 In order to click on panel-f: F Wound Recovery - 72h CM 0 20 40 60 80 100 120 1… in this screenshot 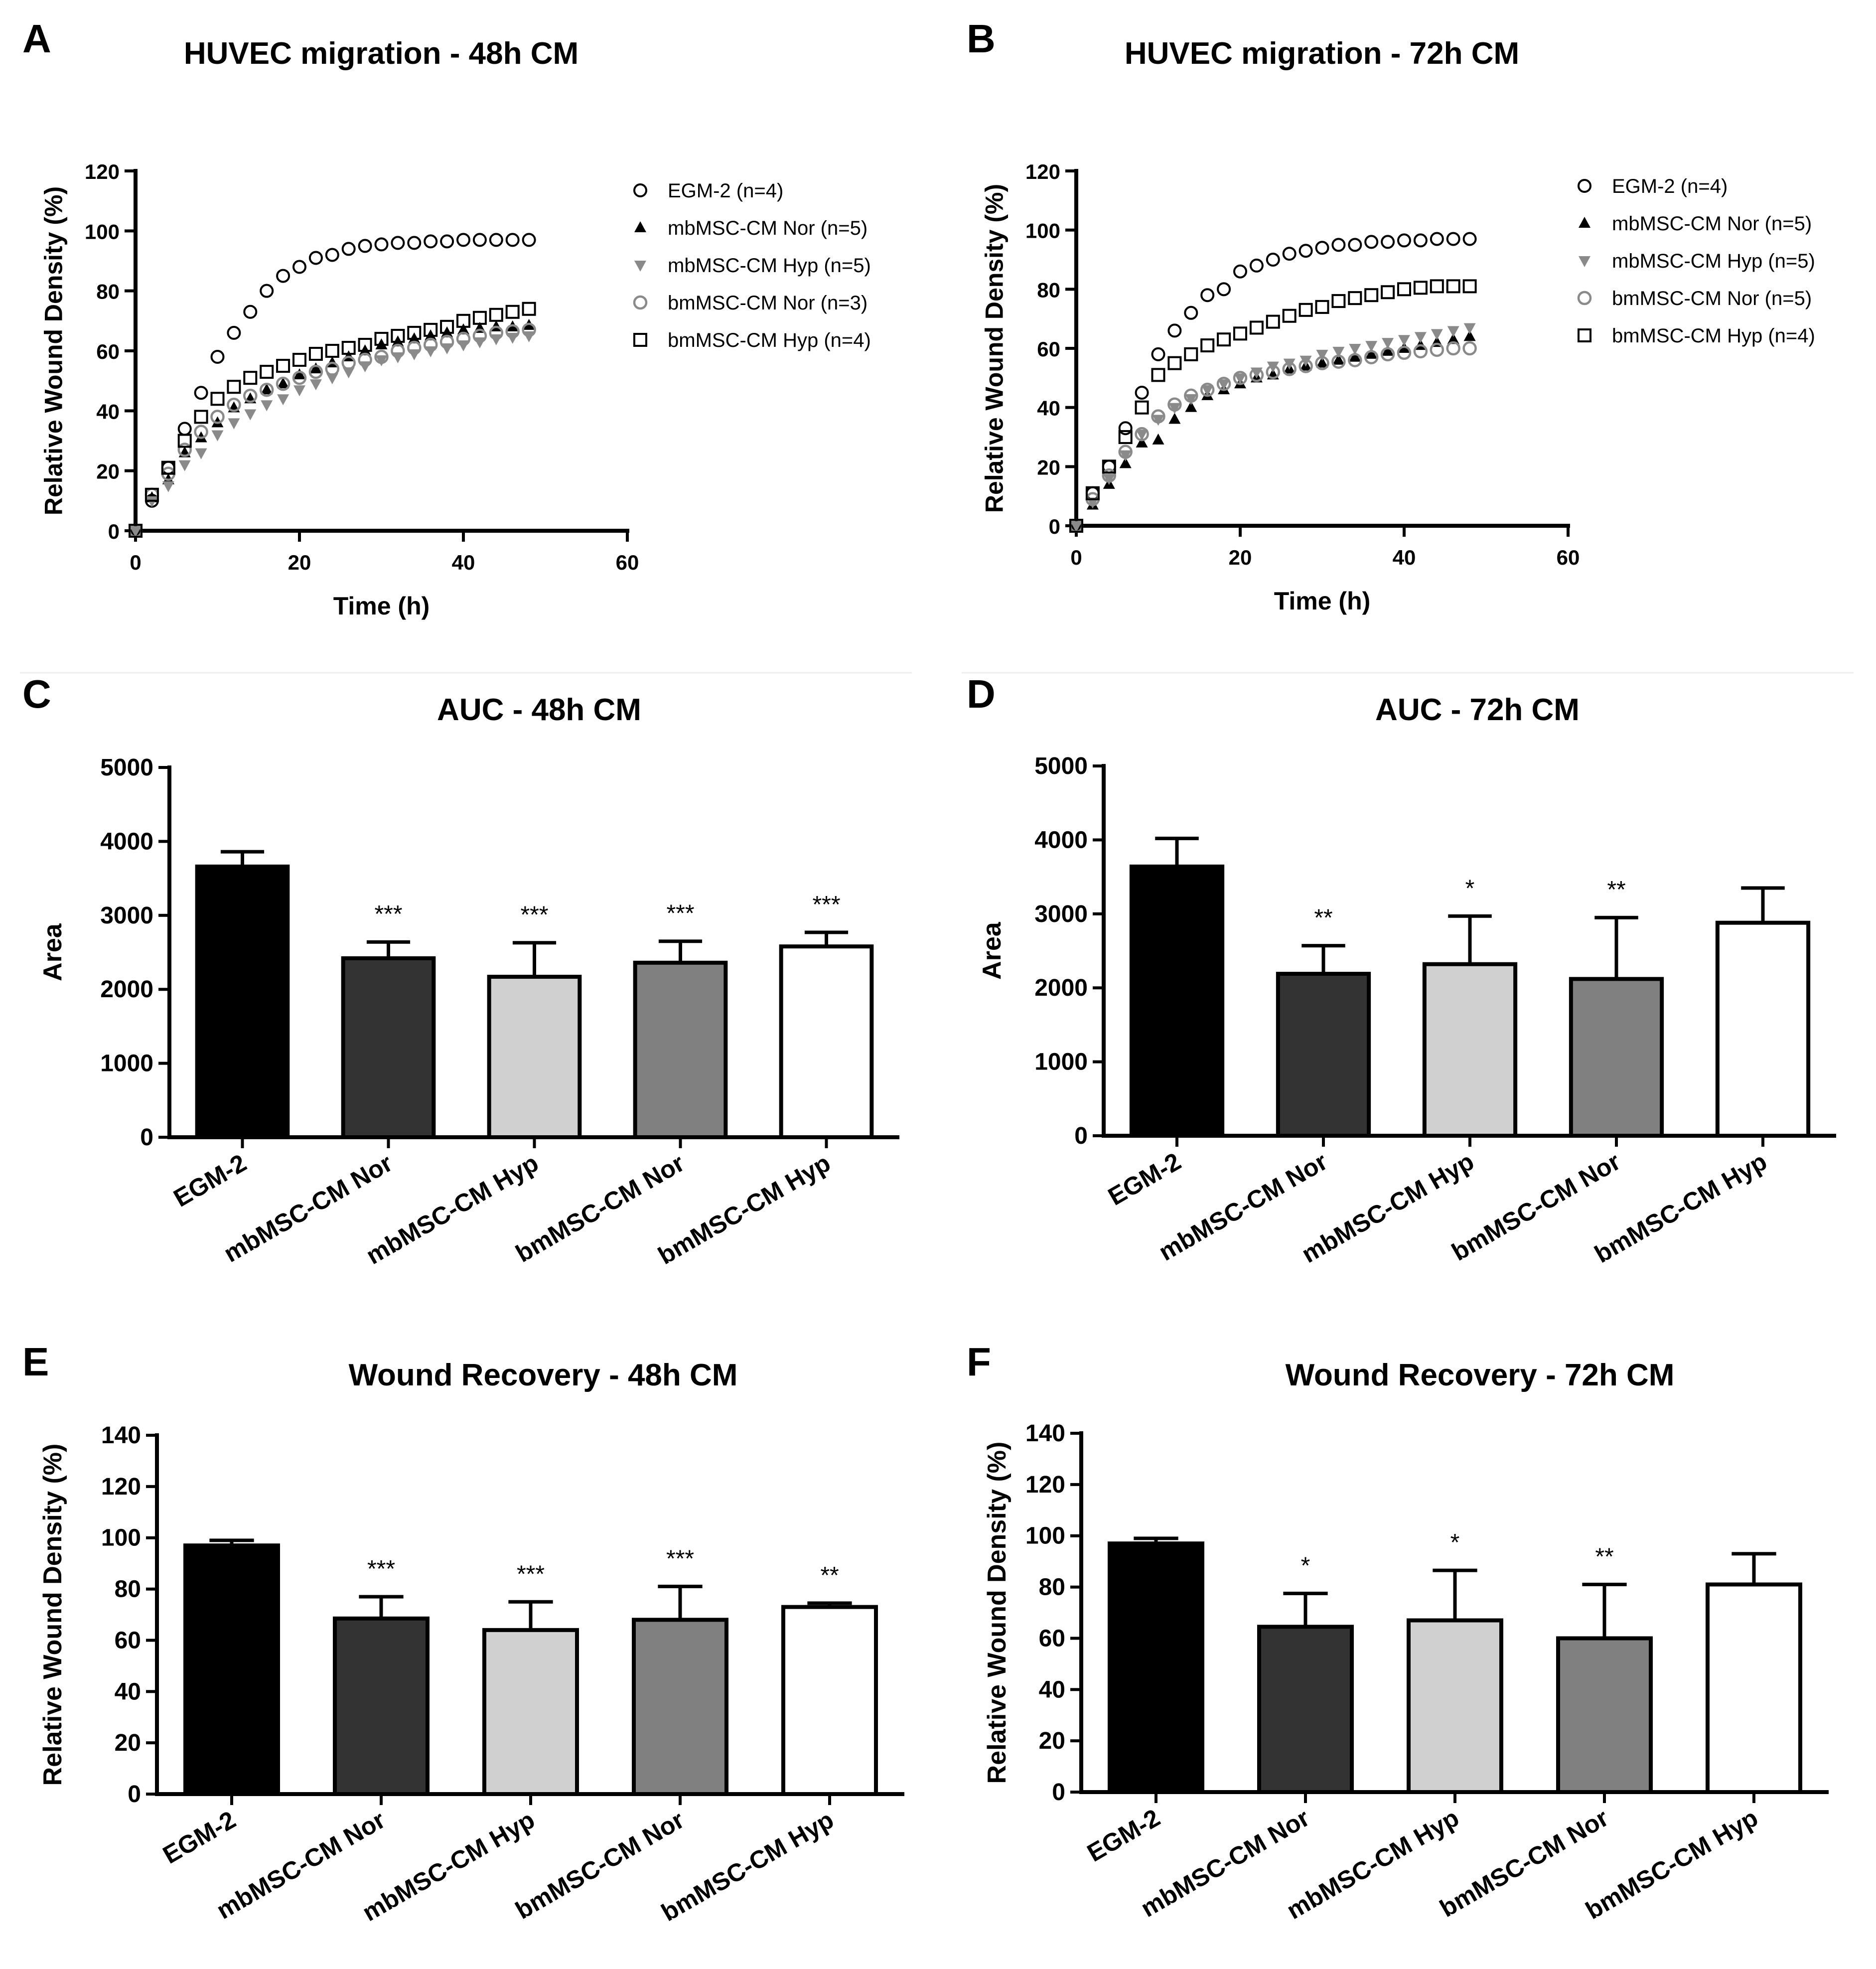, I will do `click(1398, 1632)`.